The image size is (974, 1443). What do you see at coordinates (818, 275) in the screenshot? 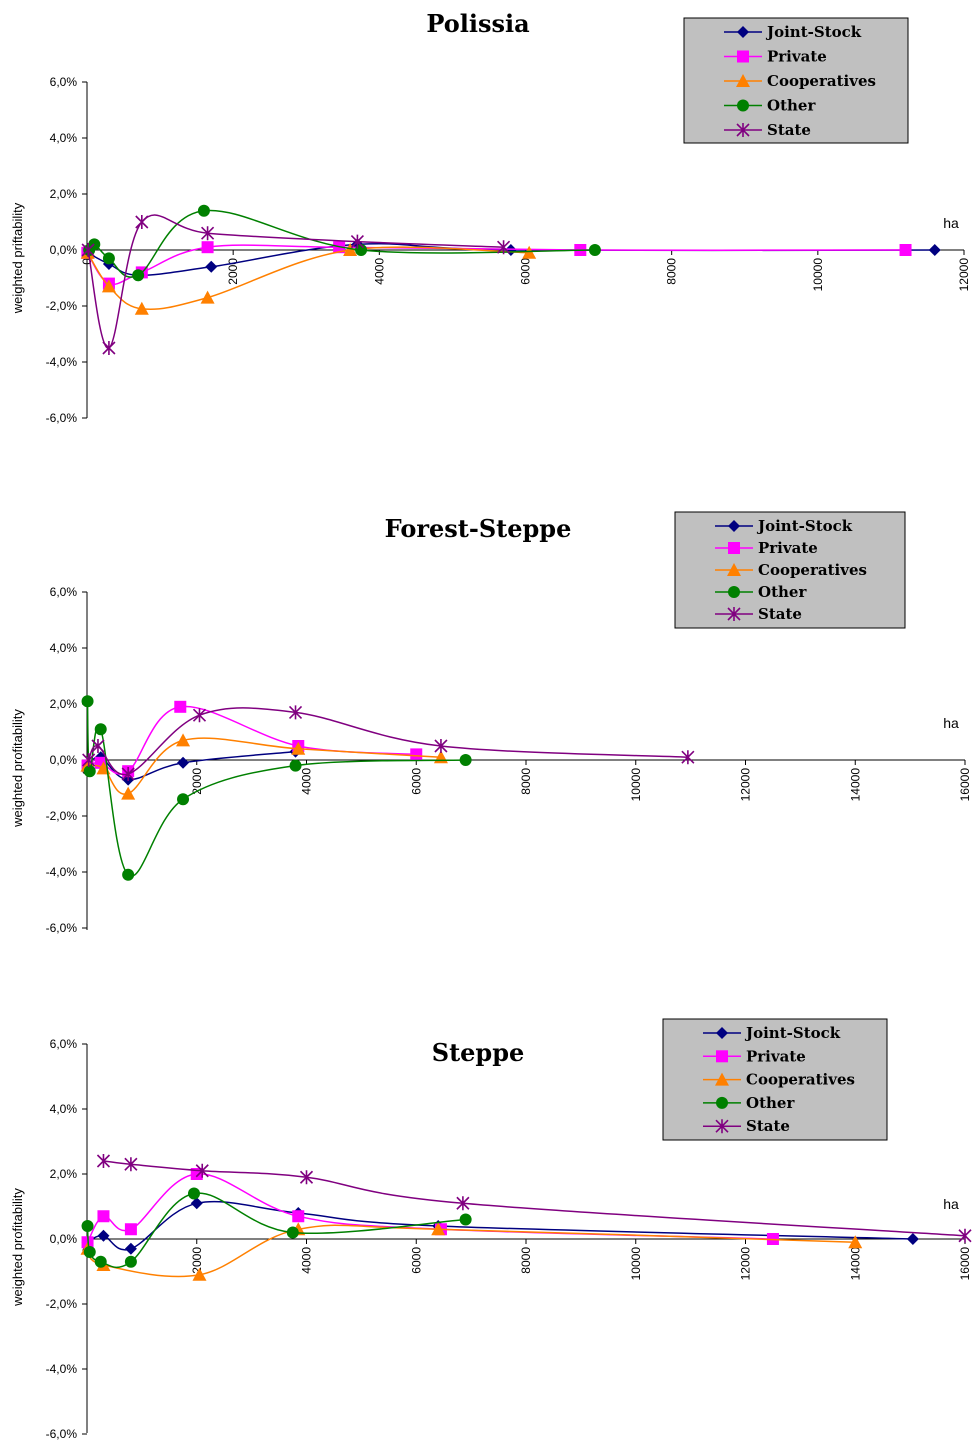
I see `x-tick-label: 10000` at bounding box center [818, 275].